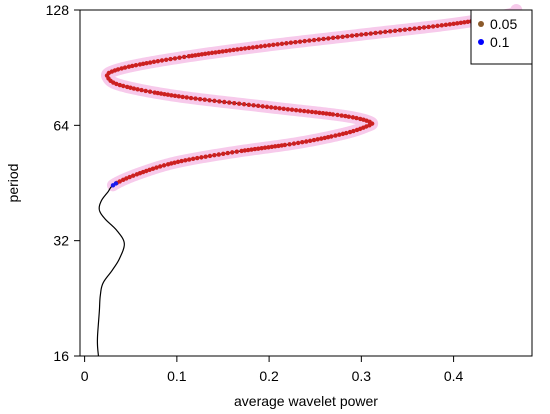  I want to click on x-axis: 0 0.1 0.2 0.3 0.4, so click(272, 369).